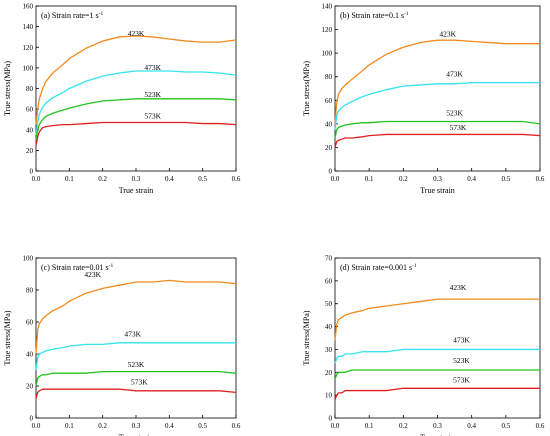  Describe the element at coordinates (28, 7) in the screenshot. I see `y-tick-label: 160` at that location.